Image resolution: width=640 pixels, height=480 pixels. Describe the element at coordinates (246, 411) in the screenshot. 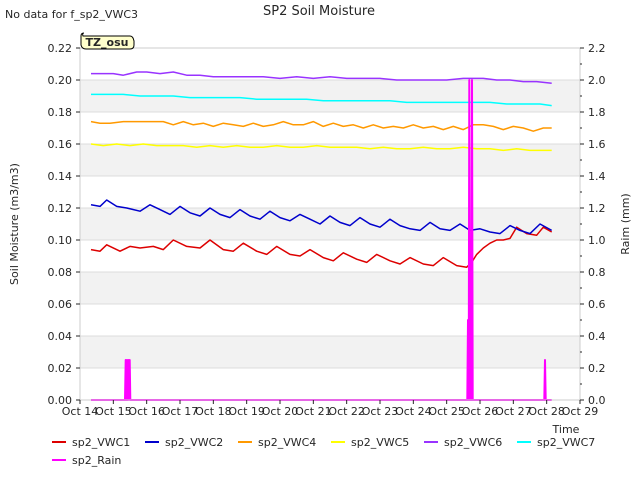

I see `x-tick-label: Oct 19` at that location.